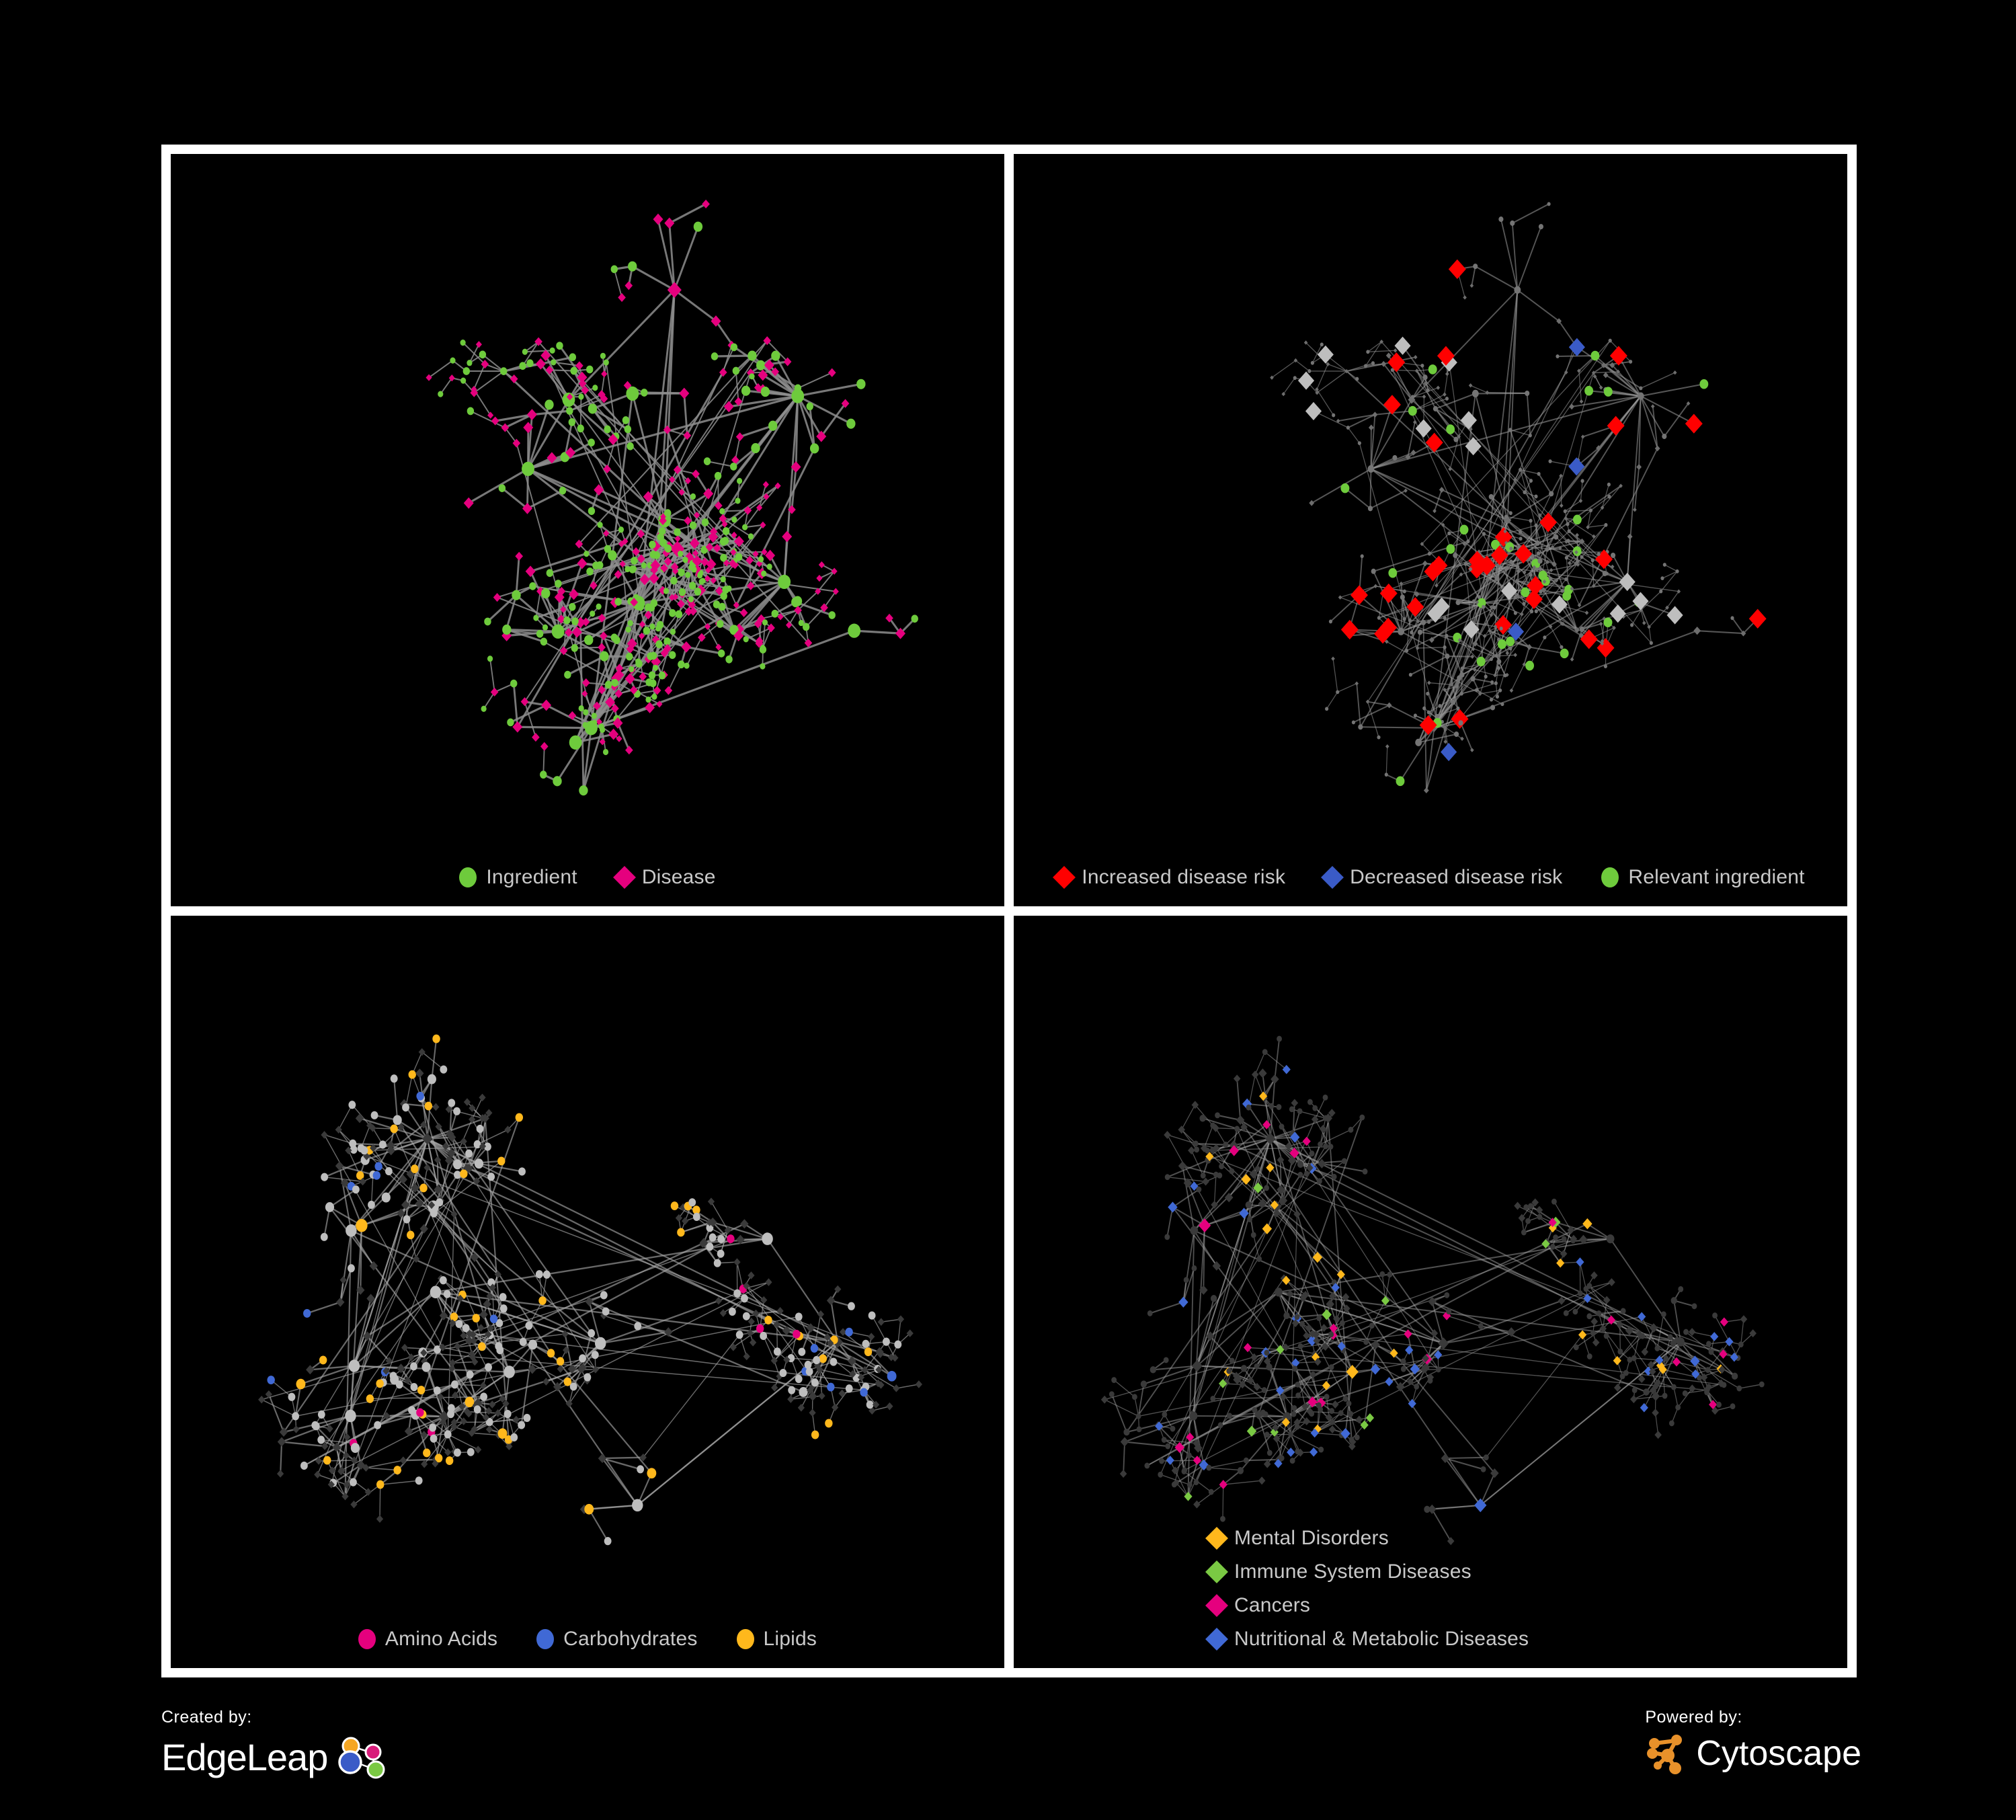 The width and height of the screenshot is (2016, 1820). What do you see at coordinates (1456, 877) in the screenshot?
I see `legend-label-decreased-risk: Decreased disease risk` at bounding box center [1456, 877].